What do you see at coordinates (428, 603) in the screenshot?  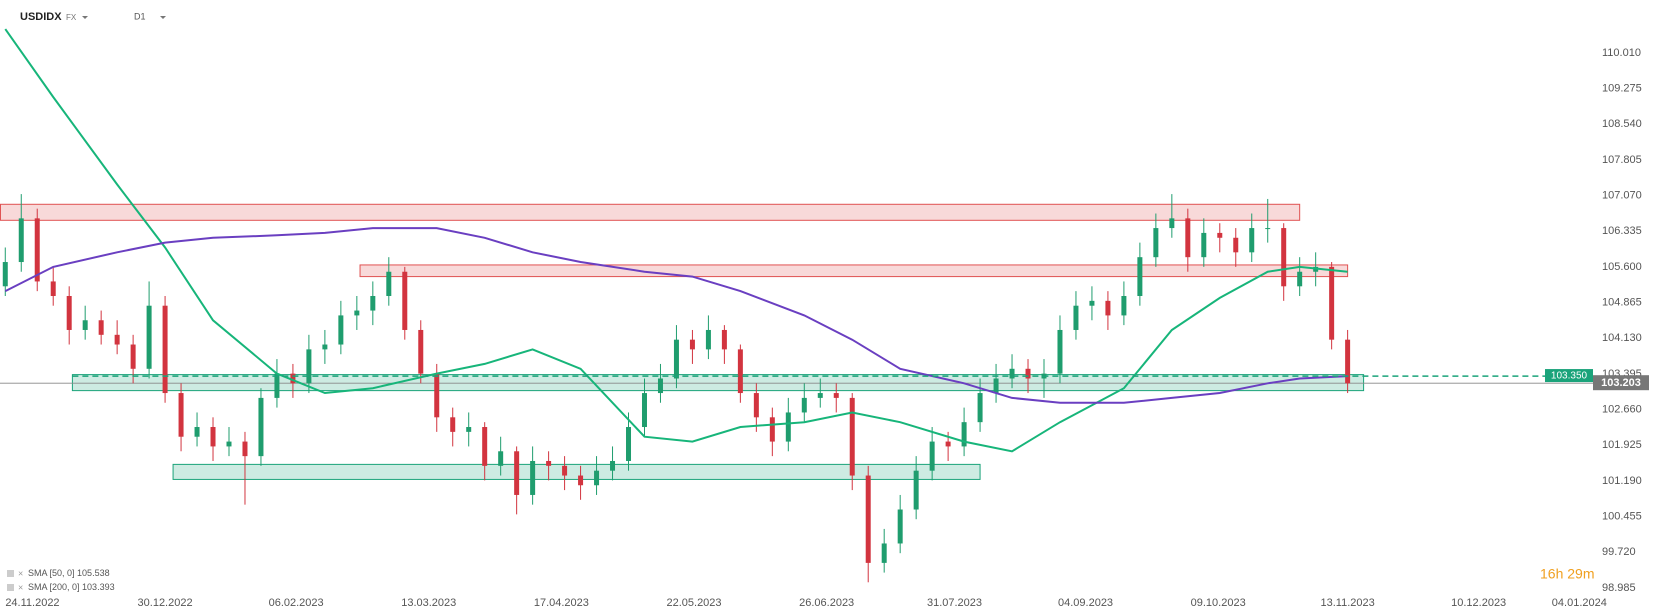 I see `x-tick-label: 13.03.2023` at bounding box center [428, 603].